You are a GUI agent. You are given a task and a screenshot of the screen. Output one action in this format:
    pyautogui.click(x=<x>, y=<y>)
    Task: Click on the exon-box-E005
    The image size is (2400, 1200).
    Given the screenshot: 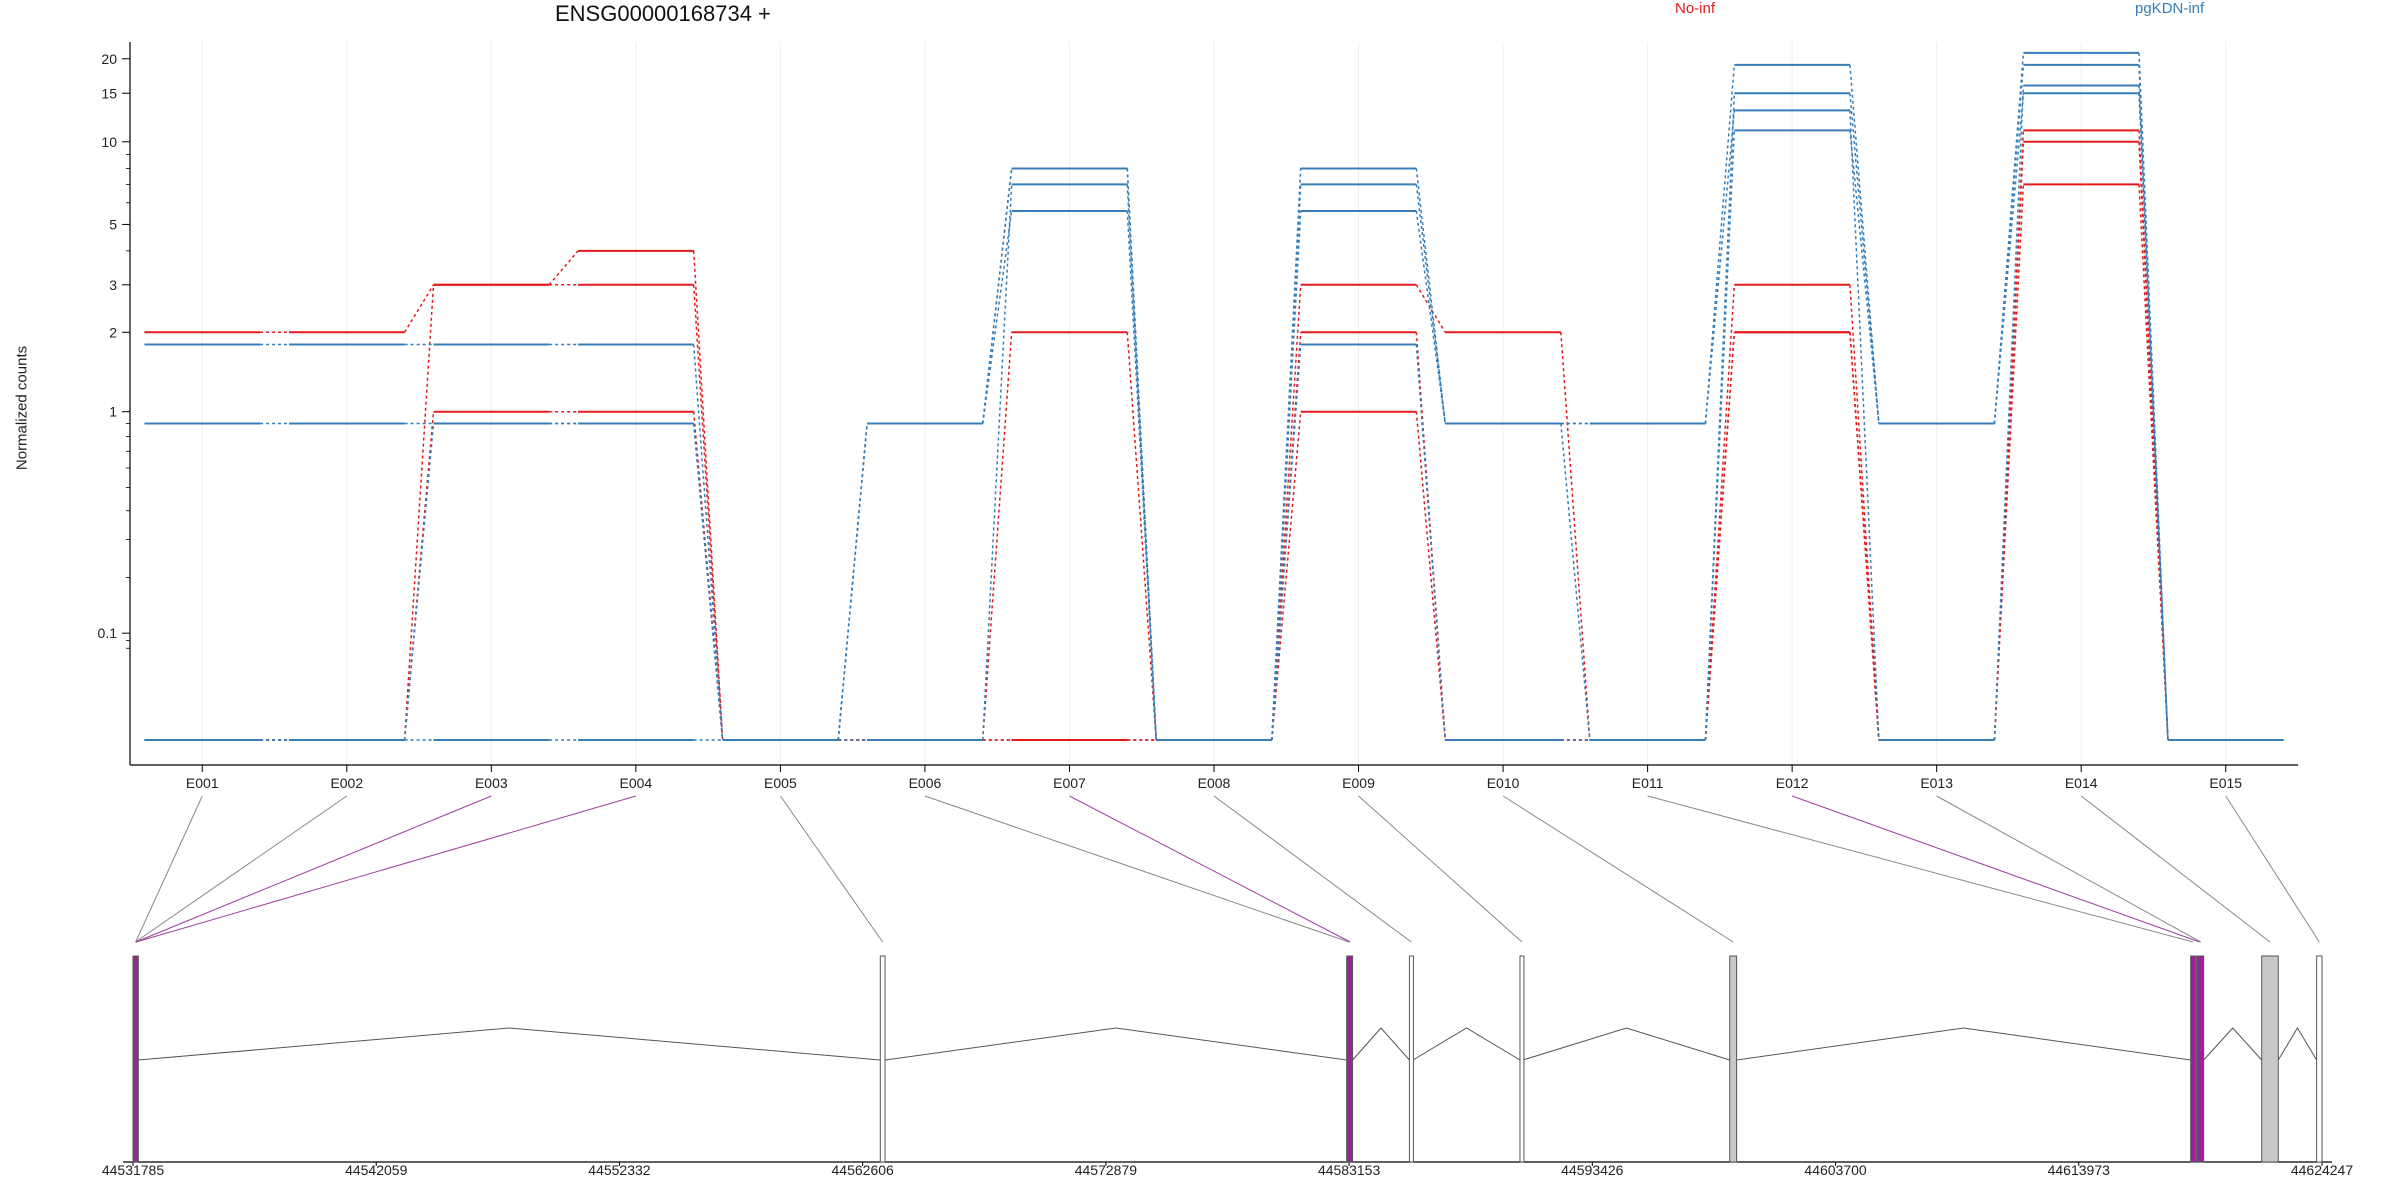 What is the action you would take?
    pyautogui.click(x=882, y=1059)
    